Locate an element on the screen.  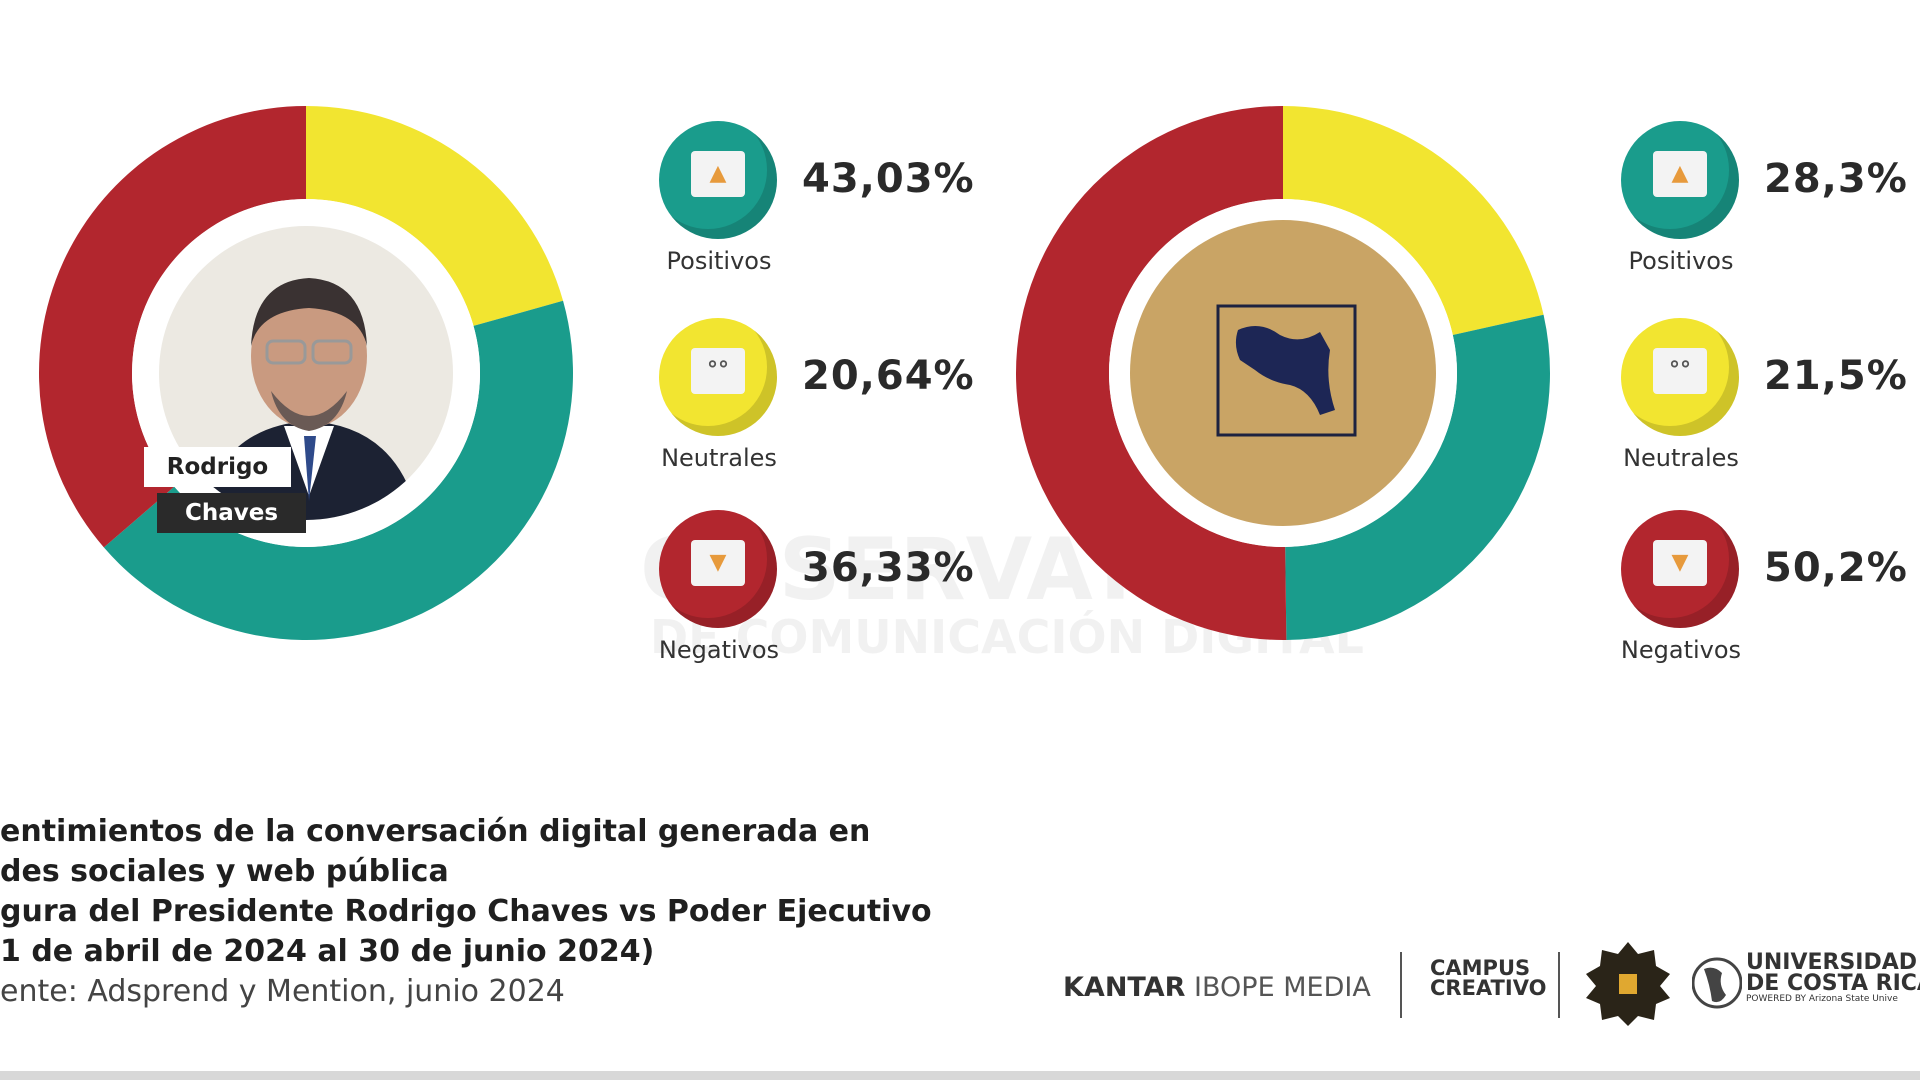
costa-rica-emblem is located at coordinates (1283, 373).